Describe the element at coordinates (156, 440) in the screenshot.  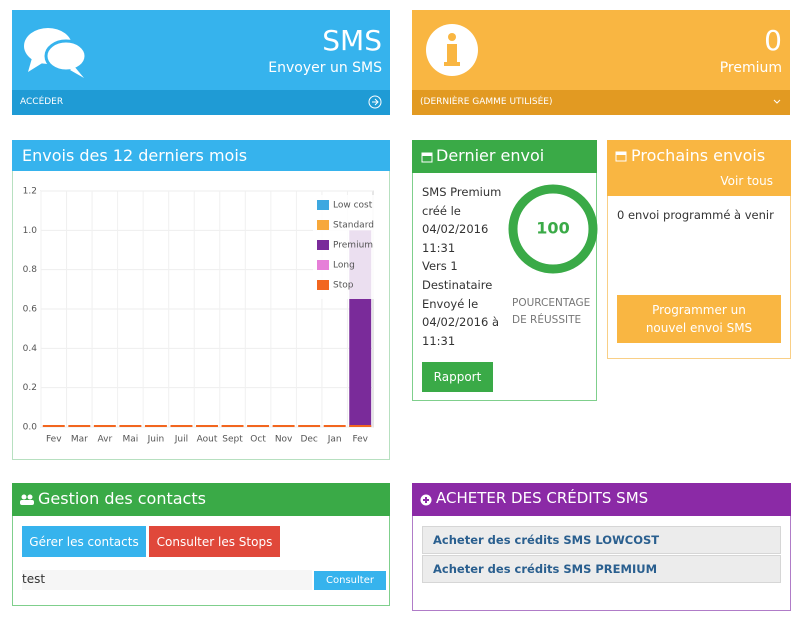
I see `x-tick-label: Juin` at that location.